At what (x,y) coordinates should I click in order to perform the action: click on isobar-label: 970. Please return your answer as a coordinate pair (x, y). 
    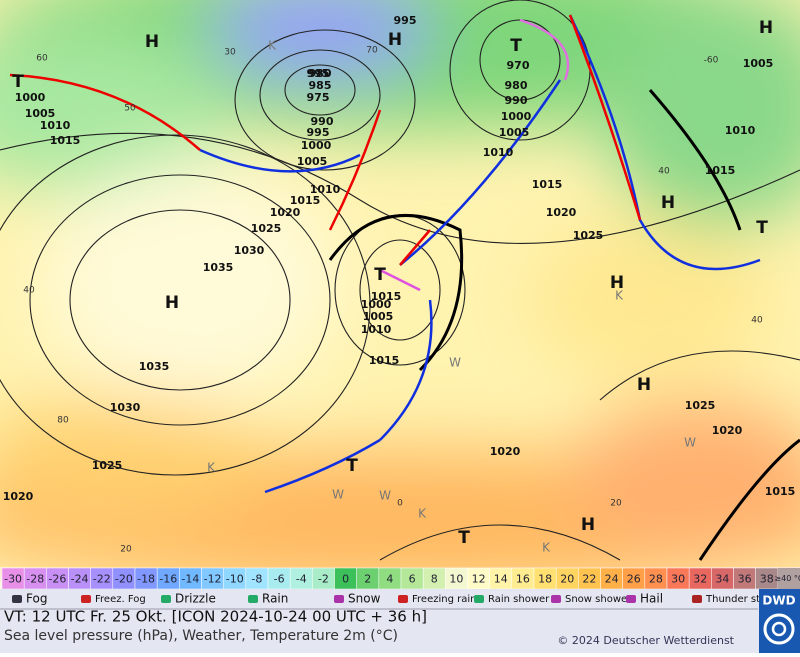
    Looking at the image, I should click on (518, 65).